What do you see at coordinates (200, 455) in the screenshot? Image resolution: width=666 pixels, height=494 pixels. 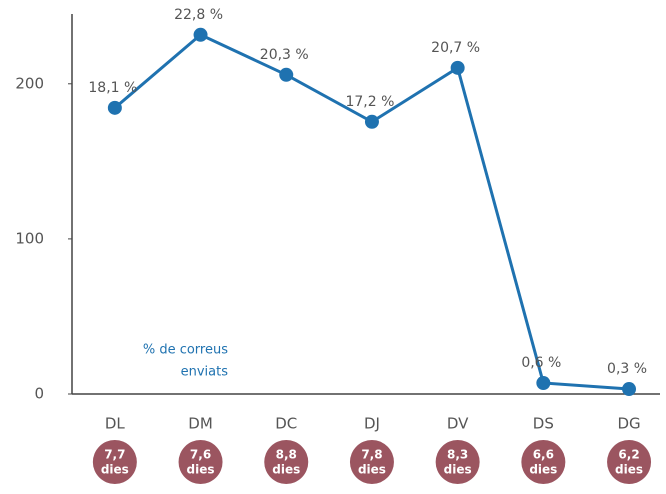 I see `badge-value: 7,6` at bounding box center [200, 455].